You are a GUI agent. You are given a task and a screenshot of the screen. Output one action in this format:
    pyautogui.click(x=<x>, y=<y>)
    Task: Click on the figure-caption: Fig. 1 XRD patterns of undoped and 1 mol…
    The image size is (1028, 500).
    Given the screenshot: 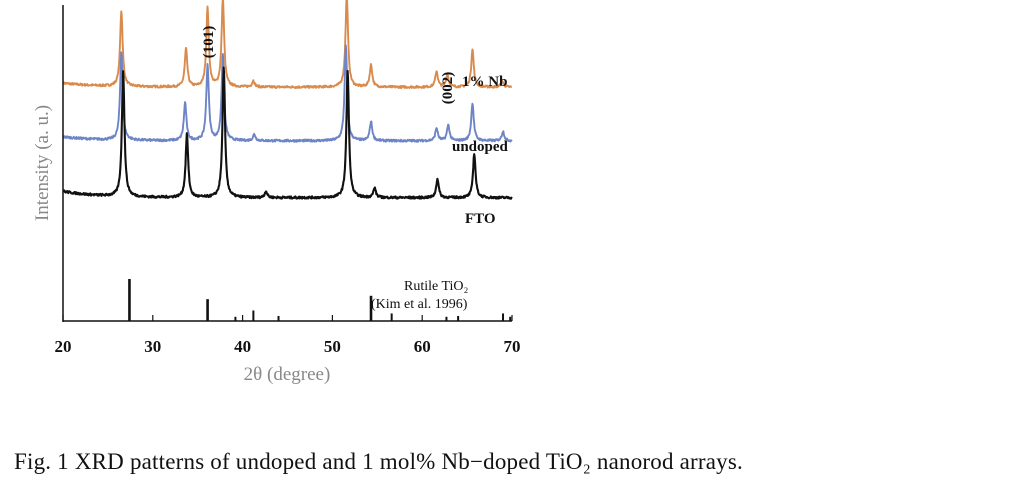 What is the action you would take?
    pyautogui.click(x=378, y=461)
    